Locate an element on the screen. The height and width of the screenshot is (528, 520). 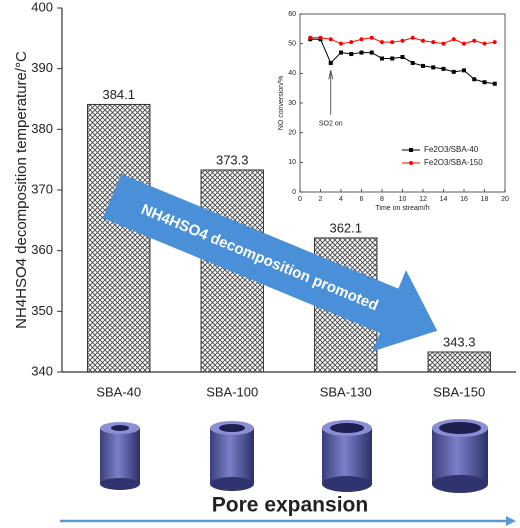
y-axis-title: NO conversion/% is located at coordinates (281, 103).